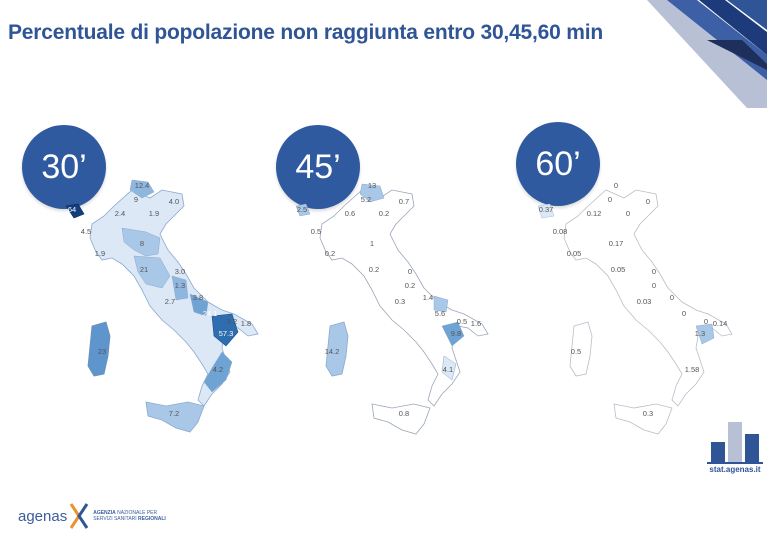  What do you see at coordinates (142, 185) in the screenshot?
I see `region-value-bz: 12.4` at bounding box center [142, 185].